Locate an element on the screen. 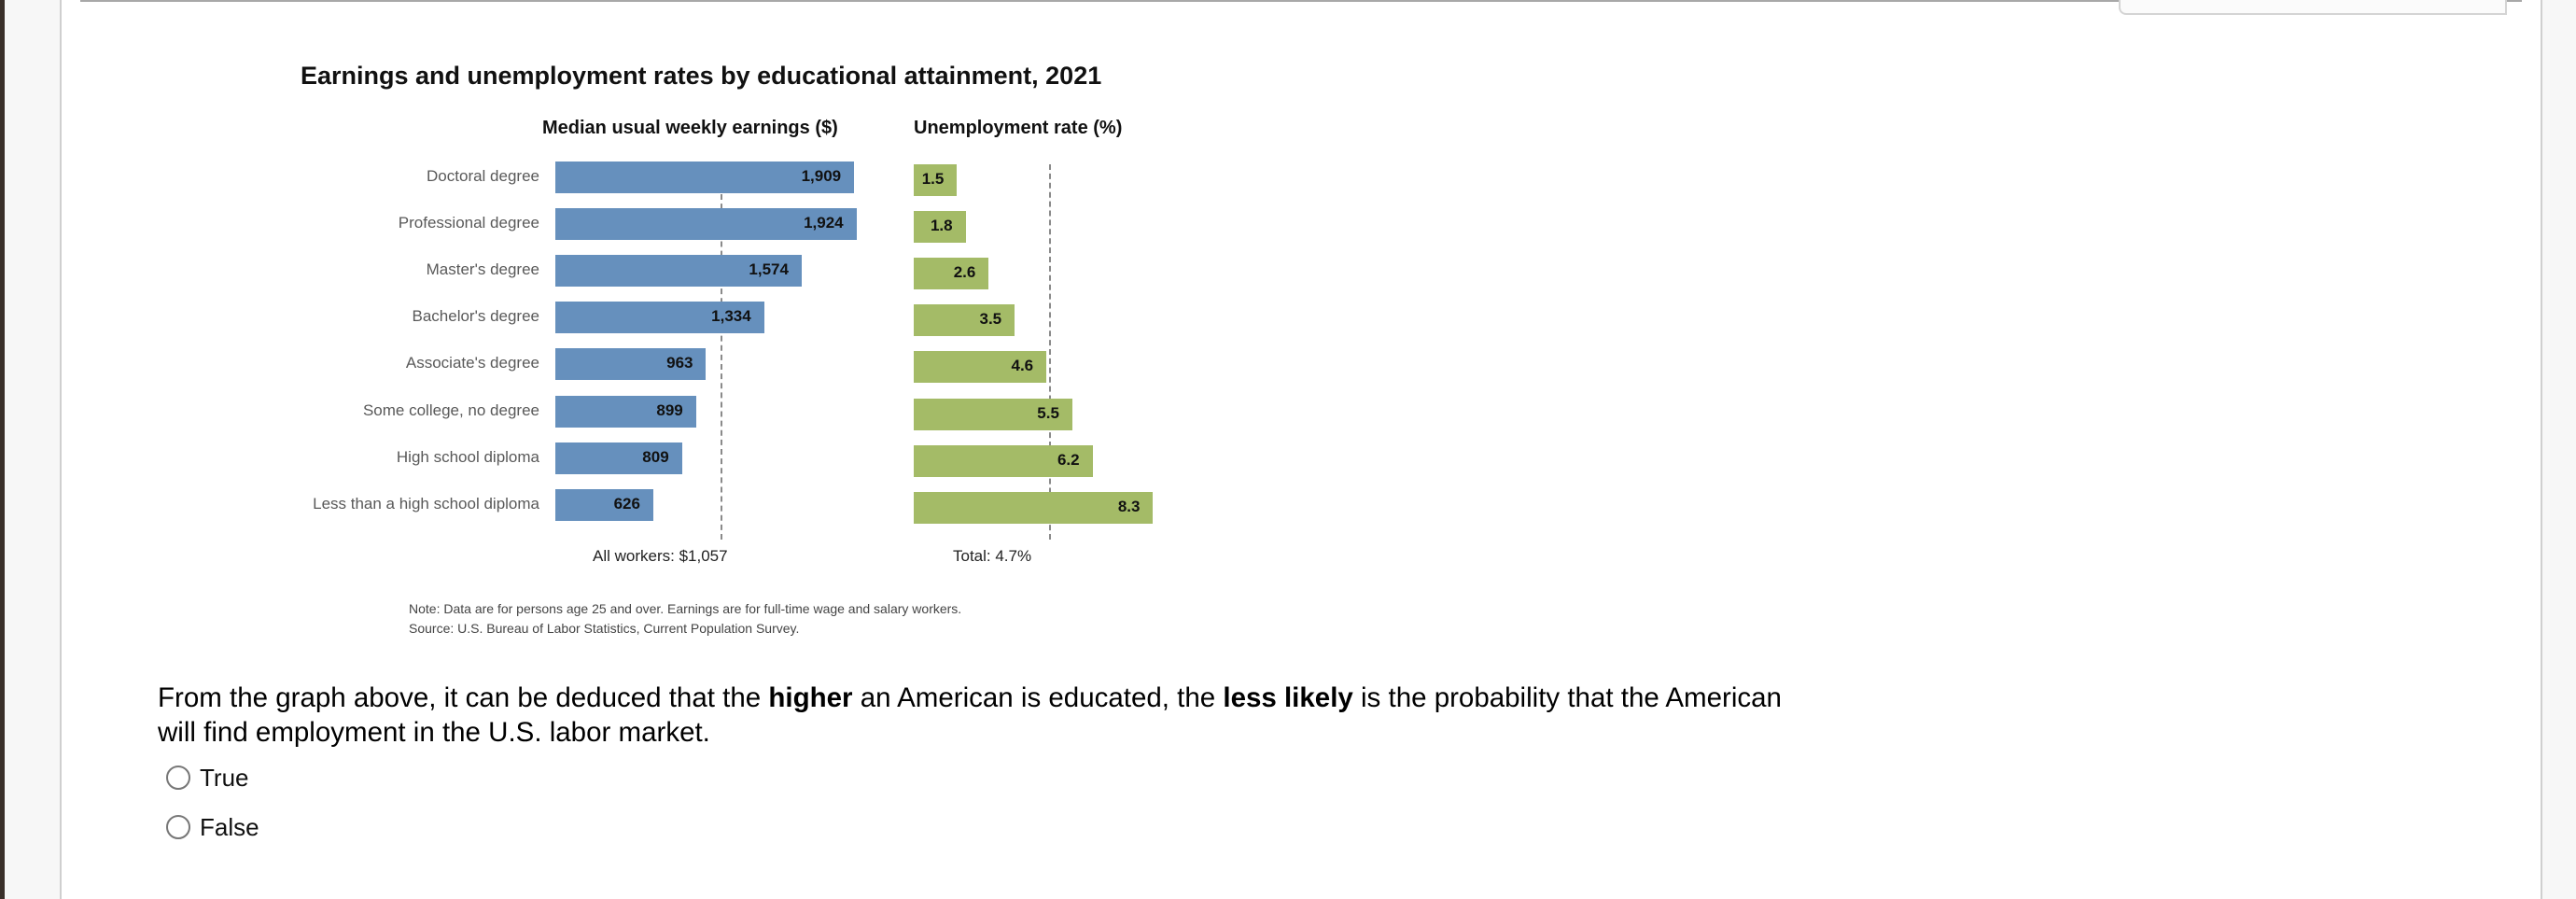 The width and height of the screenshot is (2576, 899). earnings-reference-line is located at coordinates (722, 367).